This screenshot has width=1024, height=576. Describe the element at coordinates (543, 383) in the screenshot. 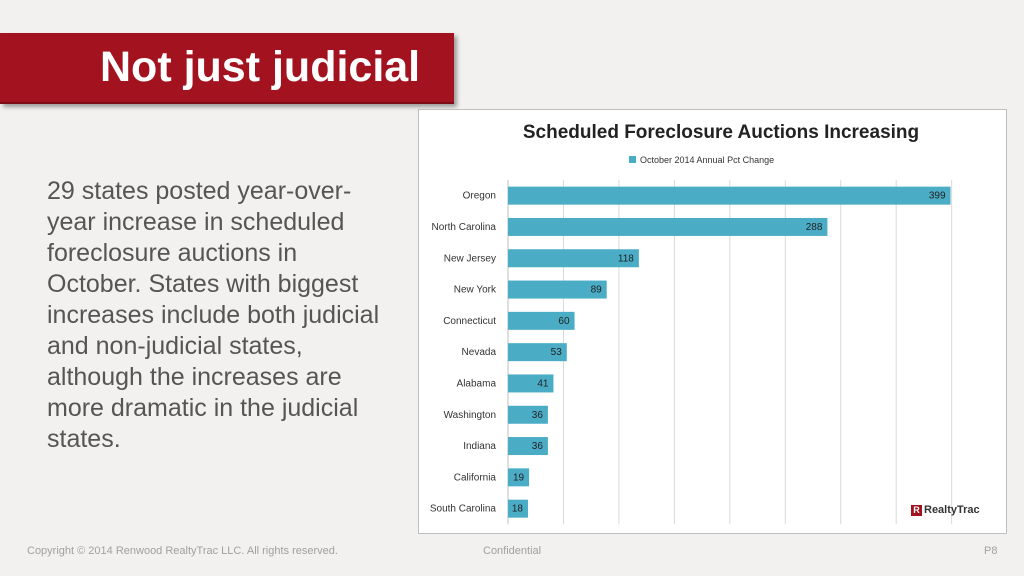

I see `data-label: 41` at that location.